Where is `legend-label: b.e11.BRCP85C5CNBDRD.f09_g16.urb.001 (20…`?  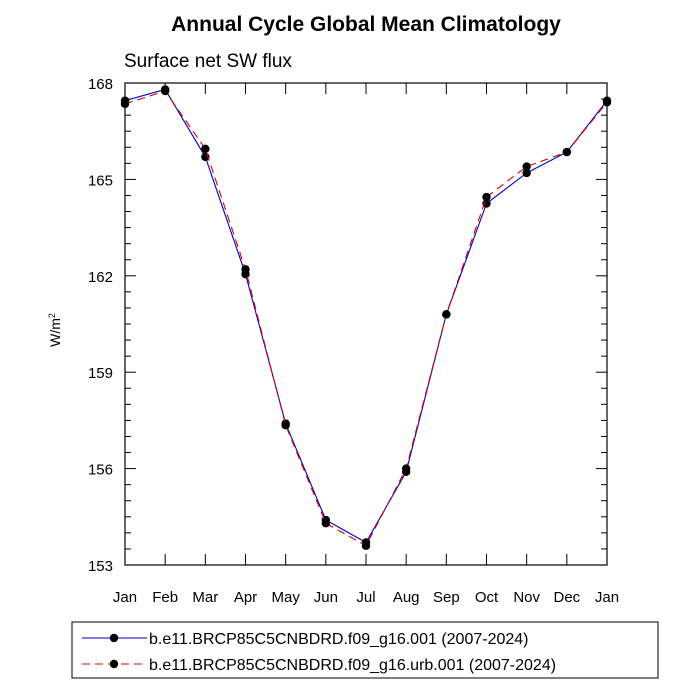
legend-label: b.e11.BRCP85C5CNBDRD.f09_g16.urb.001 (20… is located at coordinates (352, 665).